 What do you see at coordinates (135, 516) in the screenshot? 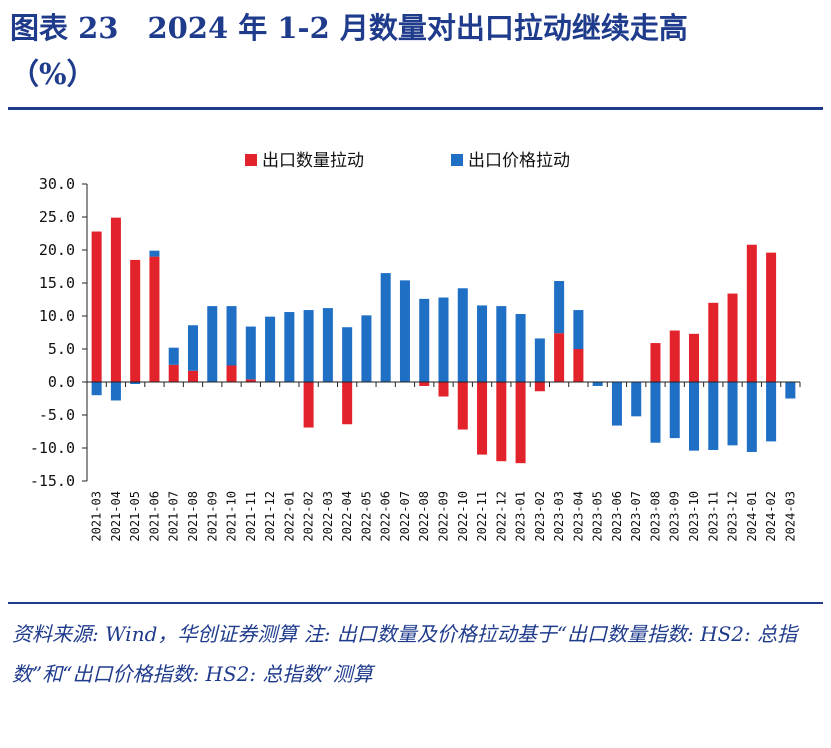
I see `x-tick-label: 2021-05` at bounding box center [135, 516].